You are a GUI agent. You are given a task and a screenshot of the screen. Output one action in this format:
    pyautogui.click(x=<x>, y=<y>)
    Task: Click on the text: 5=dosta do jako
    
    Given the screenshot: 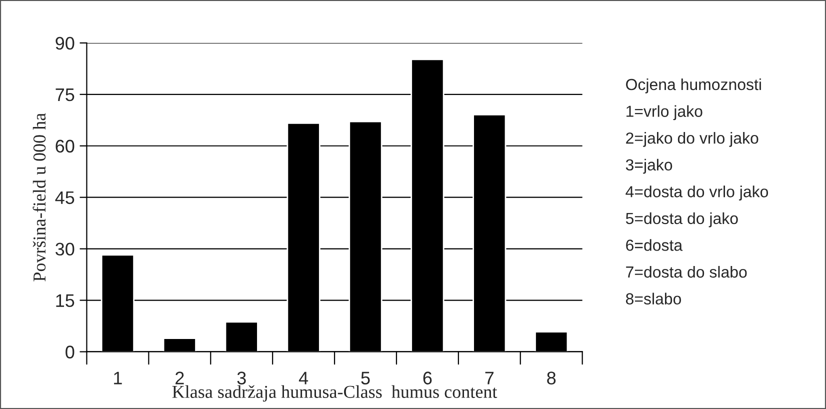 What is the action you would take?
    pyautogui.click(x=682, y=220)
    